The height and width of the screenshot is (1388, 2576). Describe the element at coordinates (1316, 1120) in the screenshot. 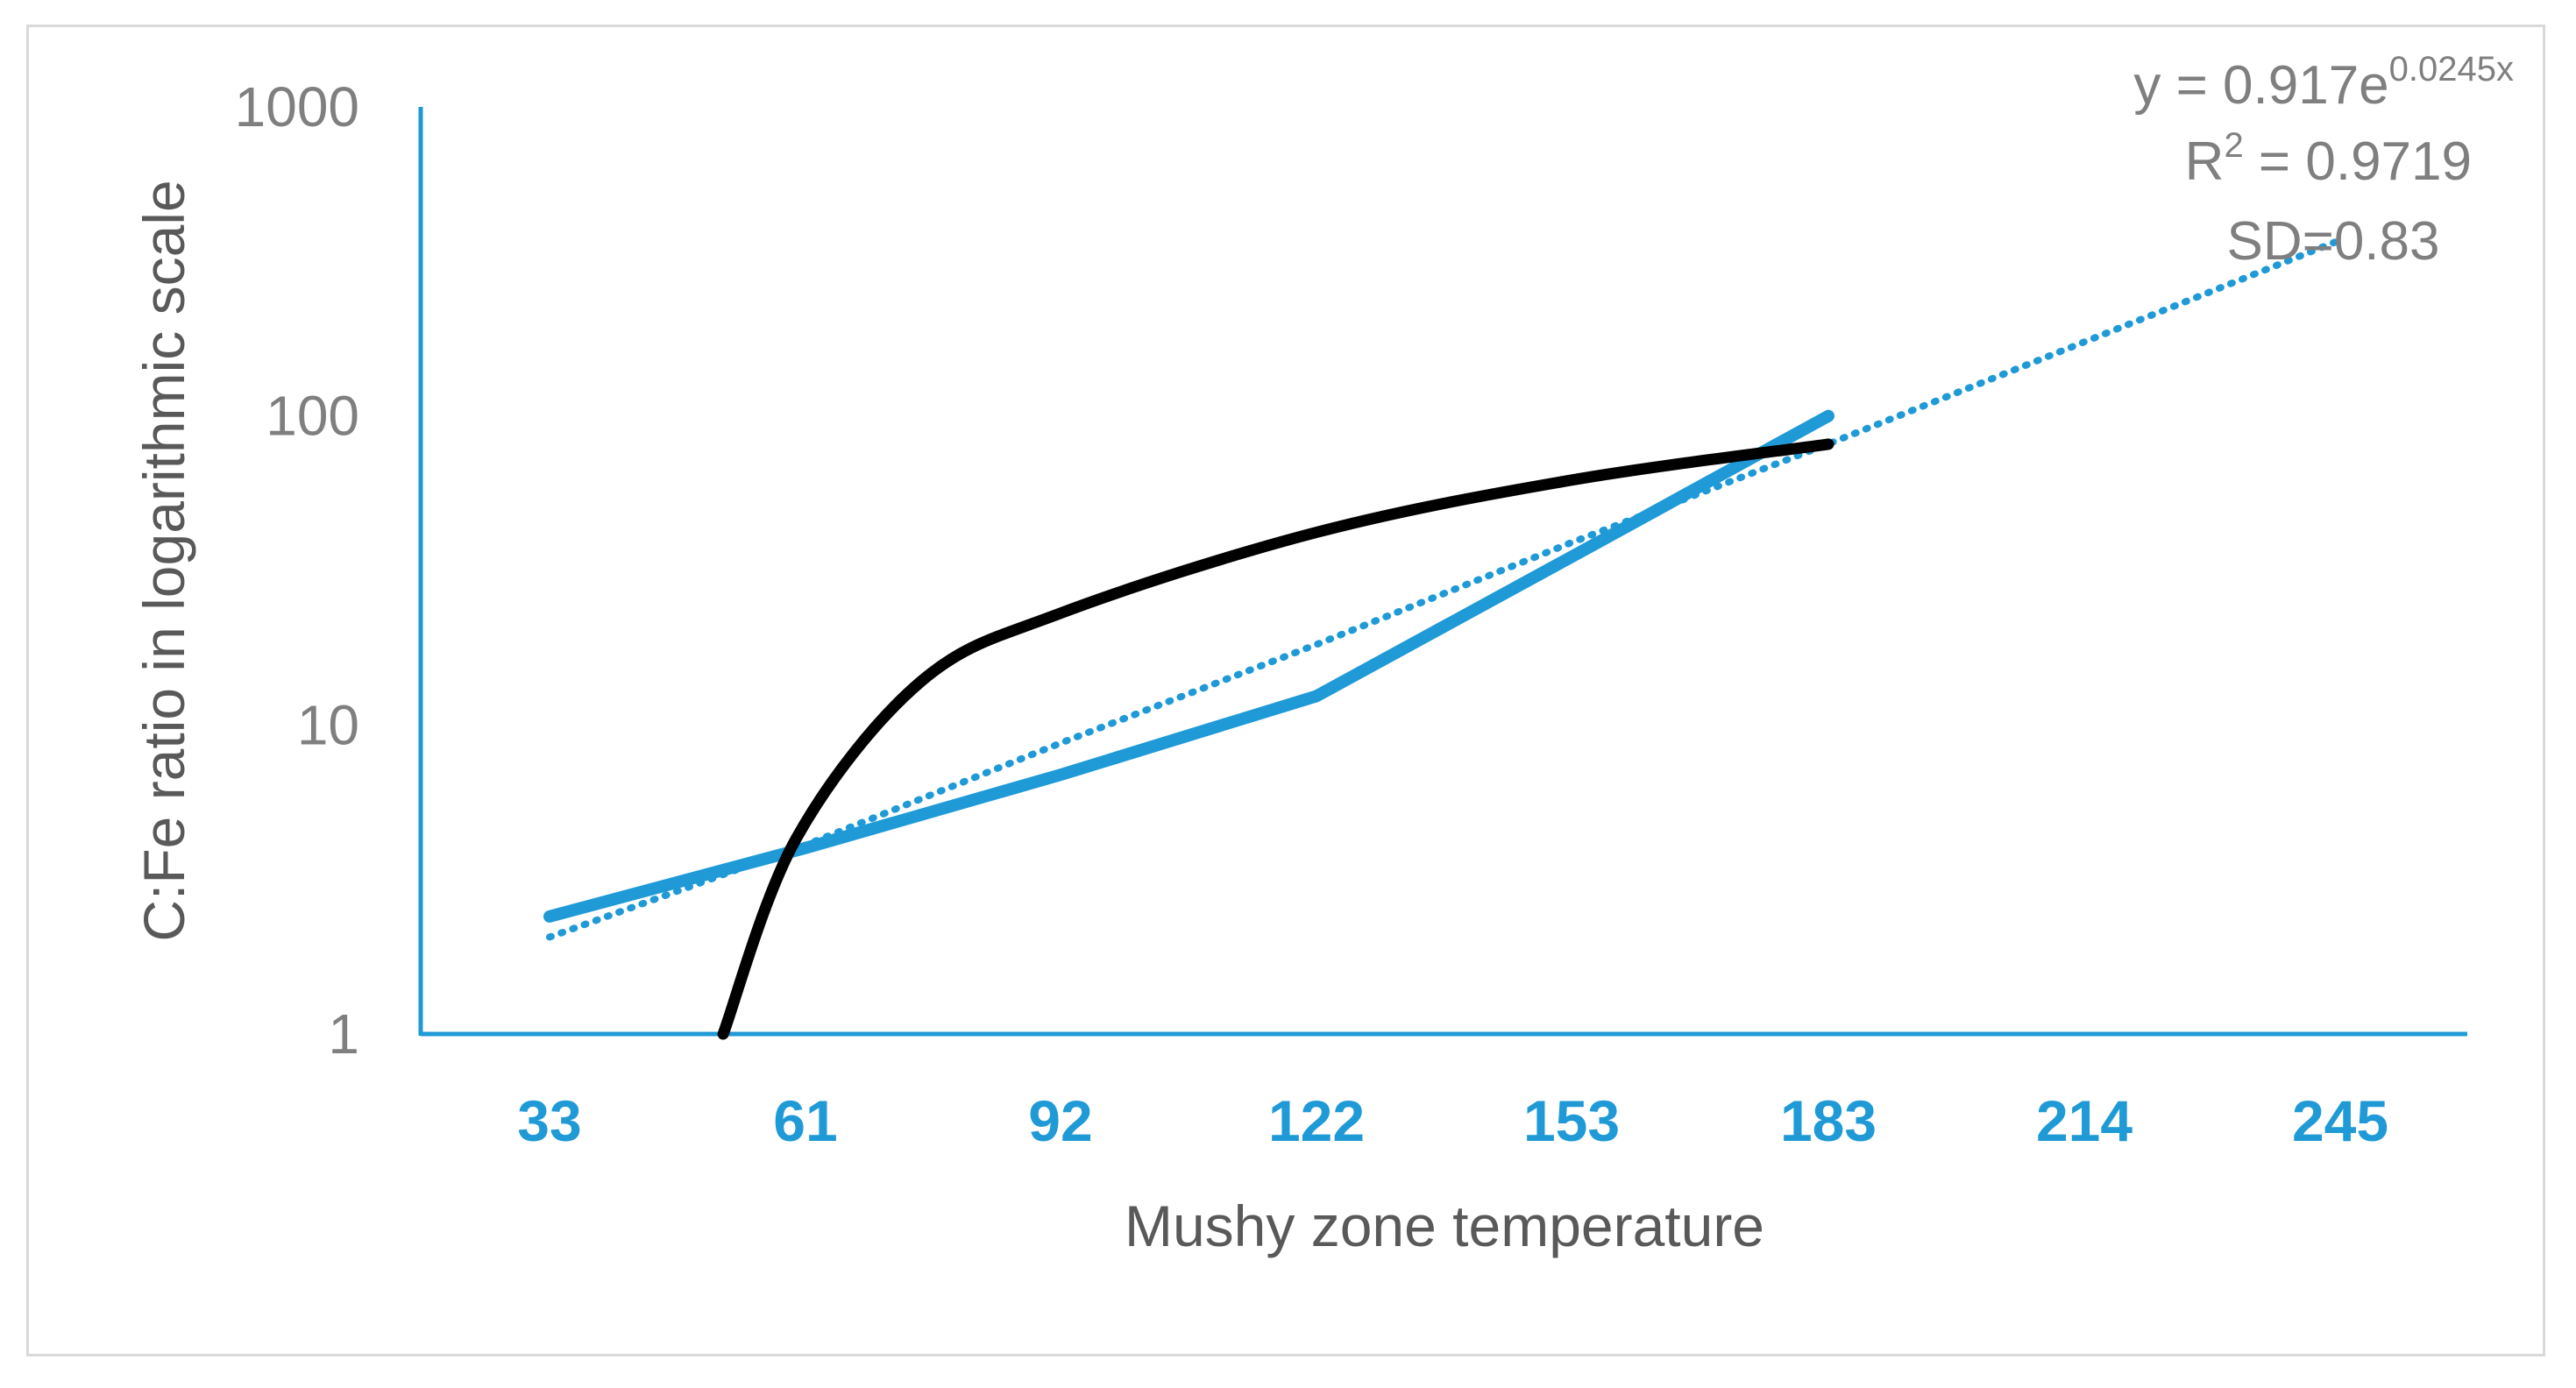

I see `x-tick-label: 122` at that location.